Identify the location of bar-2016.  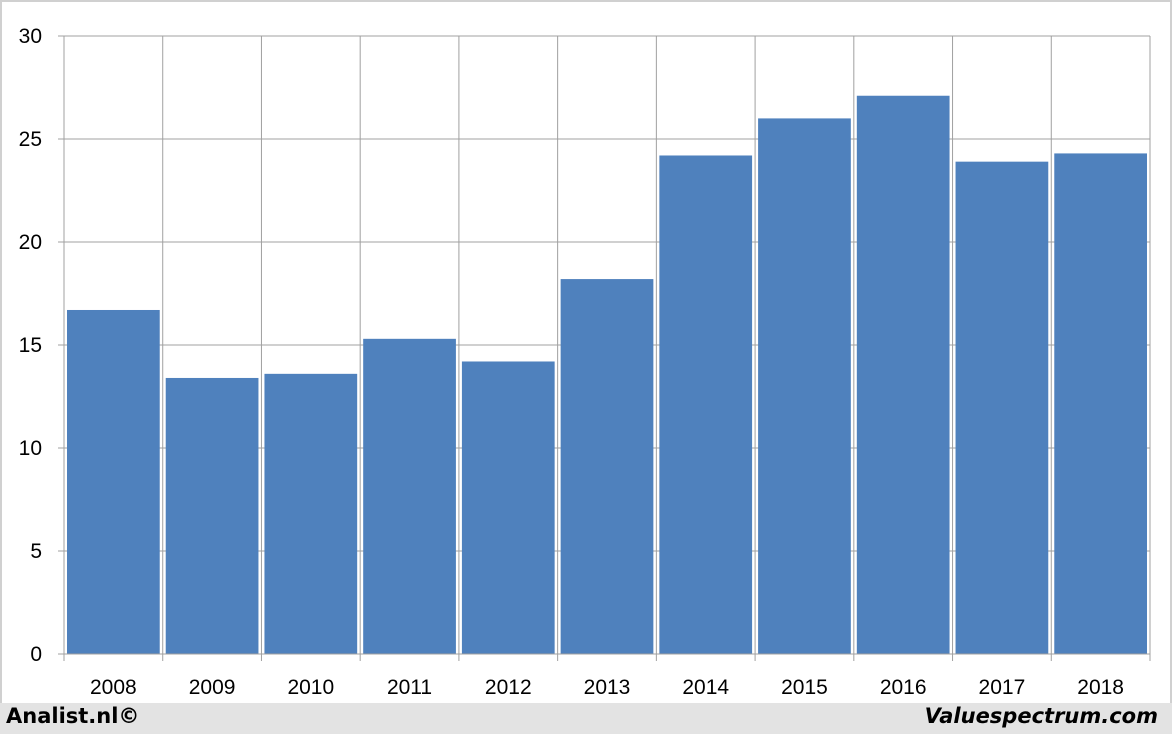
(903, 375).